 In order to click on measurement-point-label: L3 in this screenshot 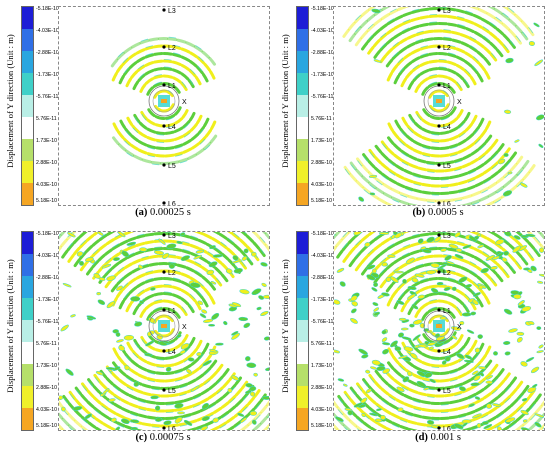, I will do `click(172, 236)`.